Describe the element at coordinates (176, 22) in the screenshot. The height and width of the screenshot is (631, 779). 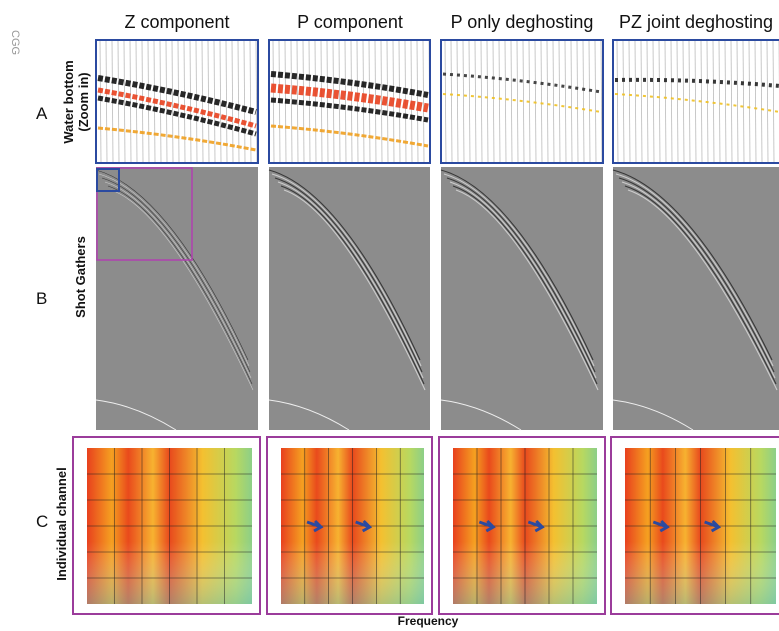
I see `column-title: Z component` at that location.